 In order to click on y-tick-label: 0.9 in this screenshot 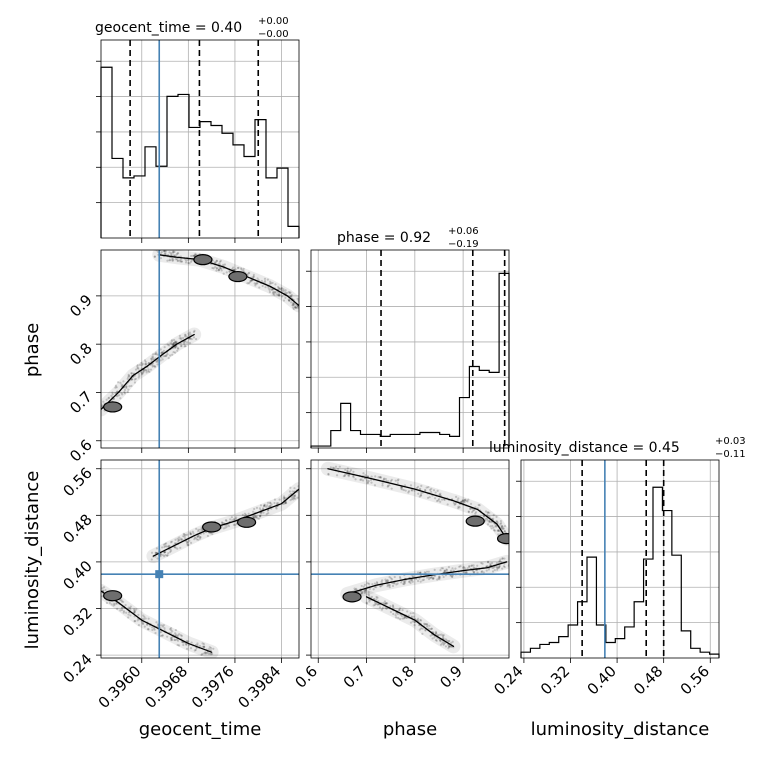, I will do `click(81, 306)`.